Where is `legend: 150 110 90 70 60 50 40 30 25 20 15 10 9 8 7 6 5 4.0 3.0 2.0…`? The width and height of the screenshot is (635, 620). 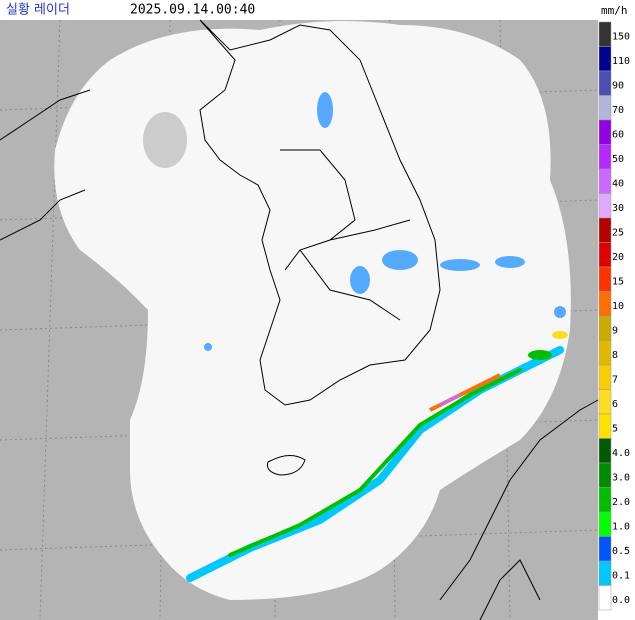
legend: 150 110 90 70 60 50 40 30 25 20 15 10 9 8 7 6 5 4.0 3.0 2.0… is located at coordinates (614, 316).